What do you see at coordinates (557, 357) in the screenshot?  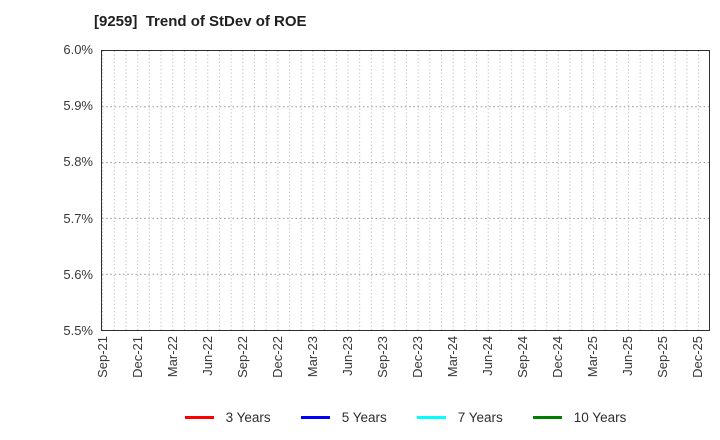 I see `x-tick-label: Dec-24` at bounding box center [557, 357].